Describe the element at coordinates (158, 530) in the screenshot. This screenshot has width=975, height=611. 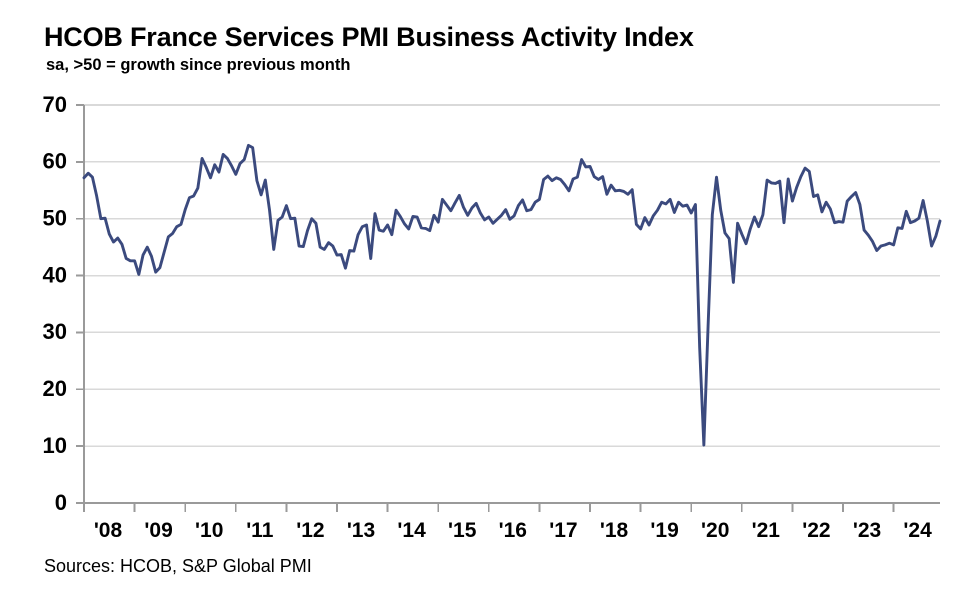
I see `x-axis-label-2009: '09` at that location.